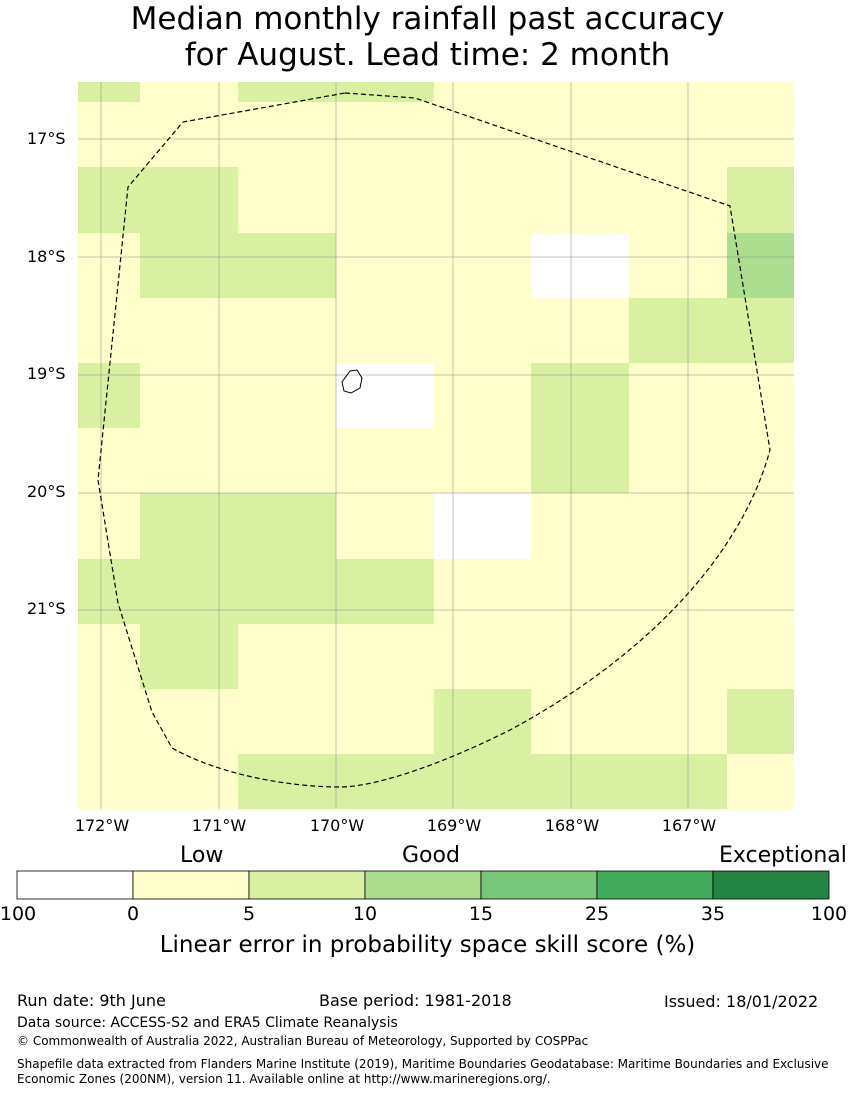 The height and width of the screenshot is (1095, 855). I want to click on lat-label: 20°S, so click(46, 491).